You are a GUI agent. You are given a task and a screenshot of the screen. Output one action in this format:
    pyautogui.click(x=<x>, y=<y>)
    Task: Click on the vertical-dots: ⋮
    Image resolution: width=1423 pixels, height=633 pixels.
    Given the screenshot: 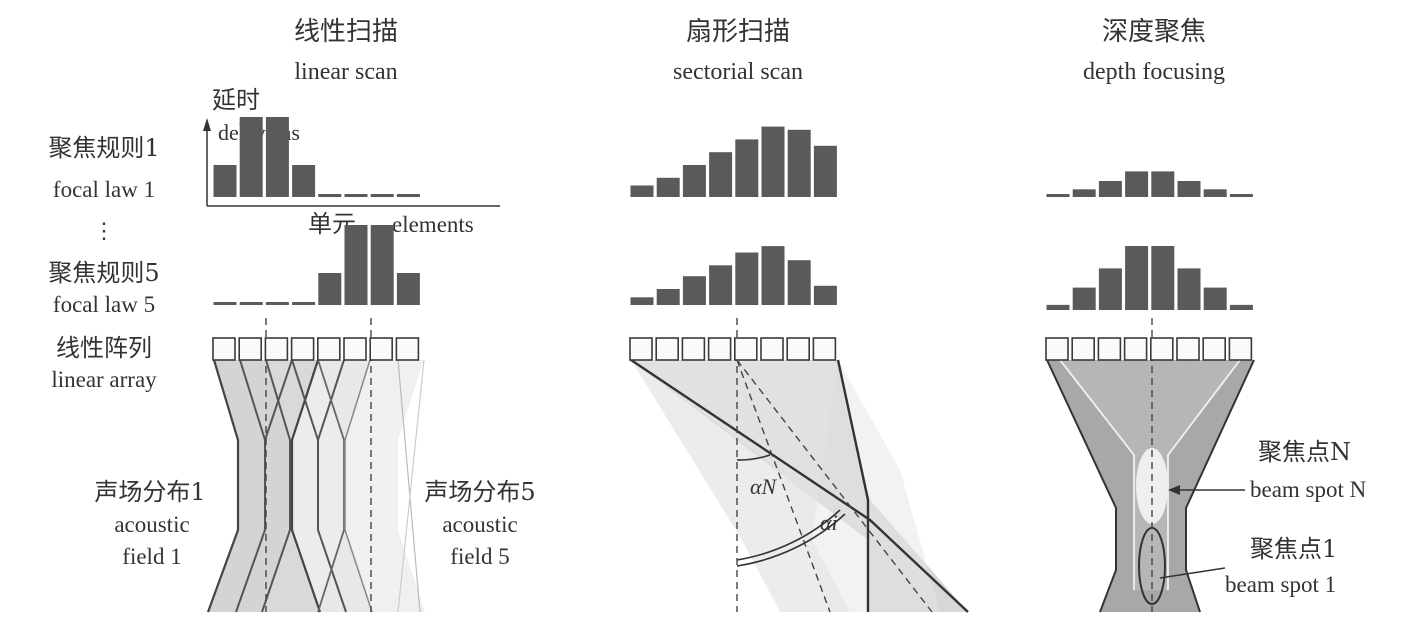 What is the action you would take?
    pyautogui.click(x=104, y=230)
    